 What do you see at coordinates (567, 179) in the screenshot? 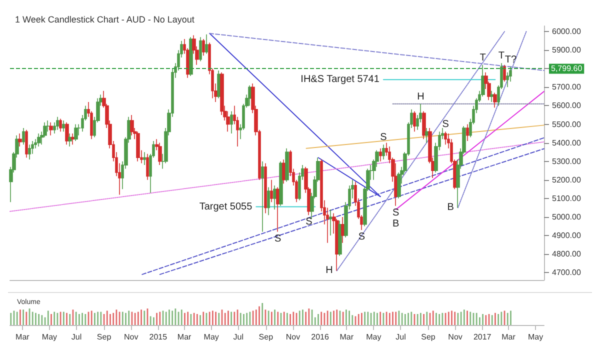
I see `y-tick-label: 5200.00` at bounding box center [567, 179].